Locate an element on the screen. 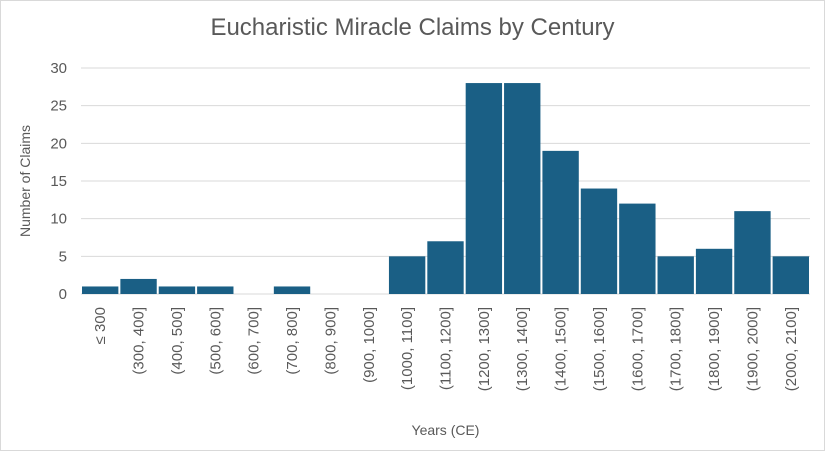  x-tick-label: ≤ 300 is located at coordinates (100, 325).